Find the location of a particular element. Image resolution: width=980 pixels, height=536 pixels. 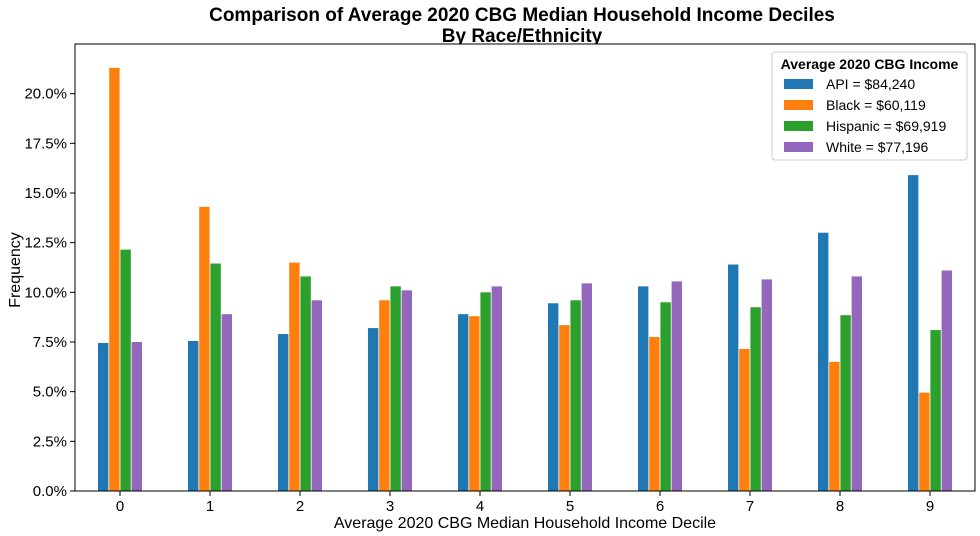

y-tick-label-8: 20.0% is located at coordinates (45, 94).